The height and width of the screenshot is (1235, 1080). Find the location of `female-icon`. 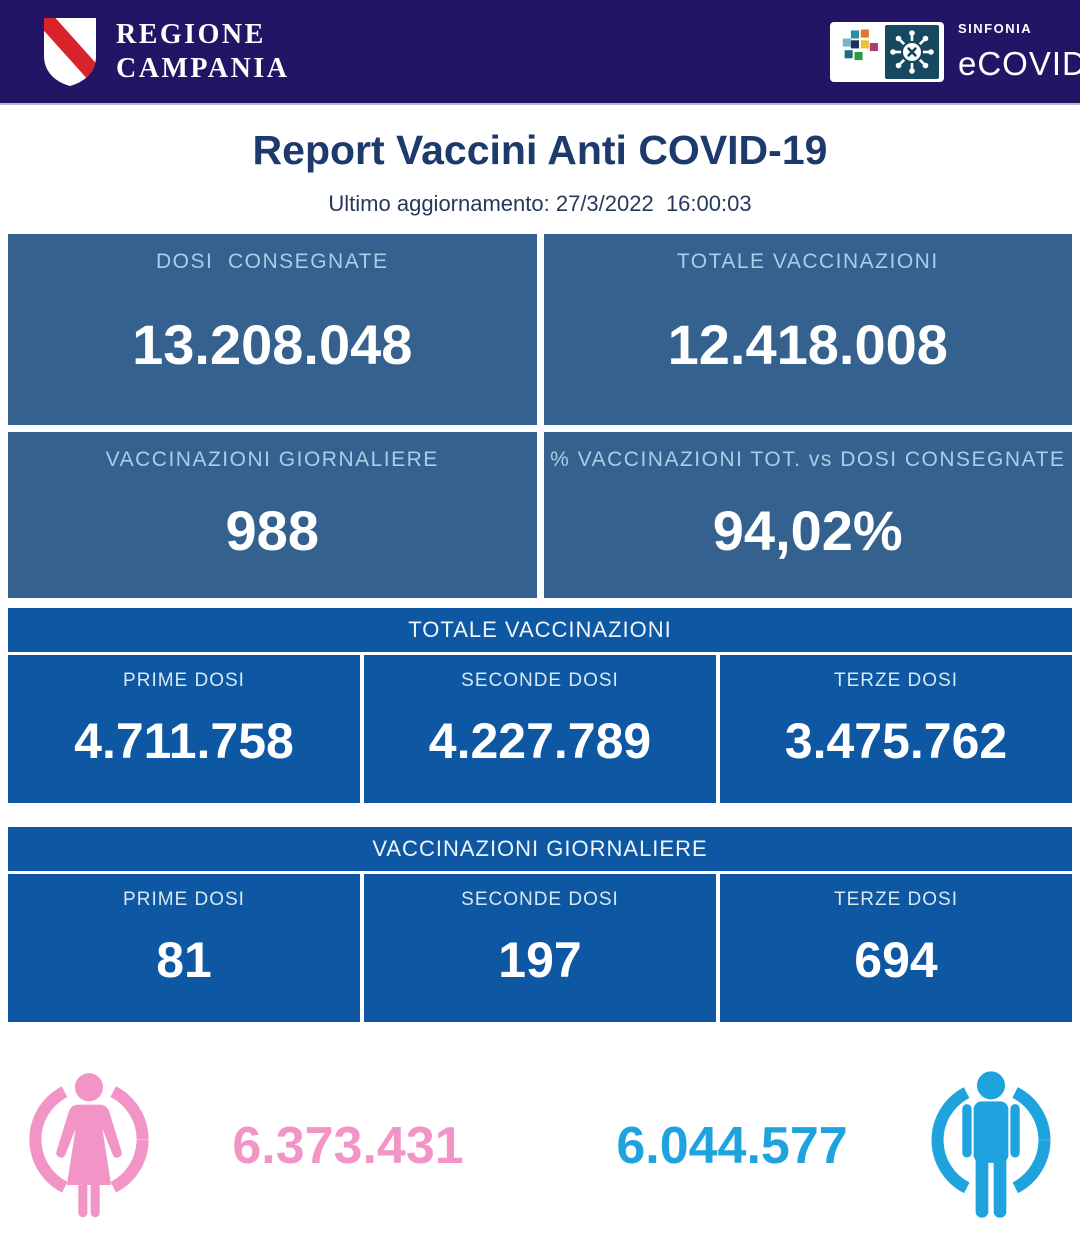

female-icon is located at coordinates (89, 1145).